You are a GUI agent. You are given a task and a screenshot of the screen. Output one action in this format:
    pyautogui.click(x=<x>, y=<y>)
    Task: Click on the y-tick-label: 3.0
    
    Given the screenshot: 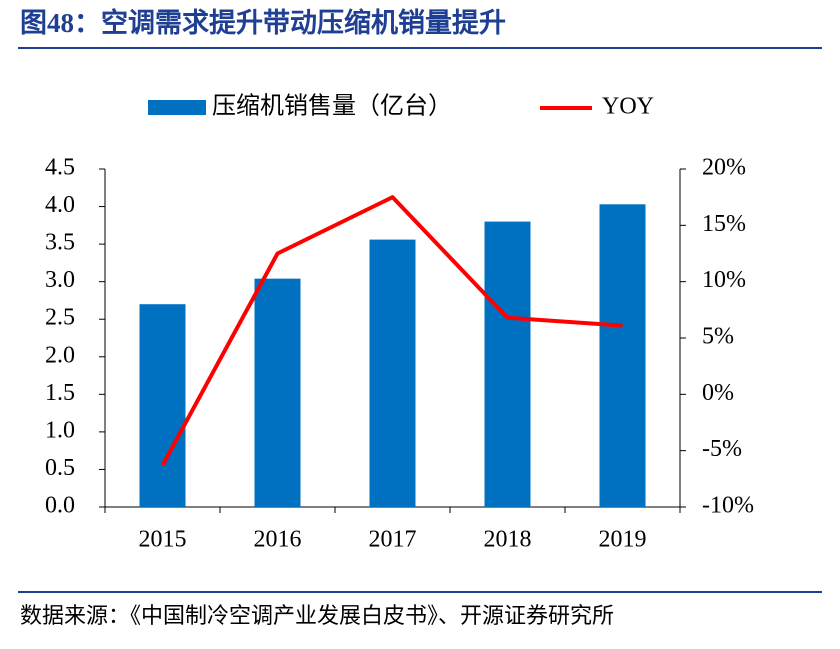 What is the action you would take?
    pyautogui.click(x=60, y=280)
    